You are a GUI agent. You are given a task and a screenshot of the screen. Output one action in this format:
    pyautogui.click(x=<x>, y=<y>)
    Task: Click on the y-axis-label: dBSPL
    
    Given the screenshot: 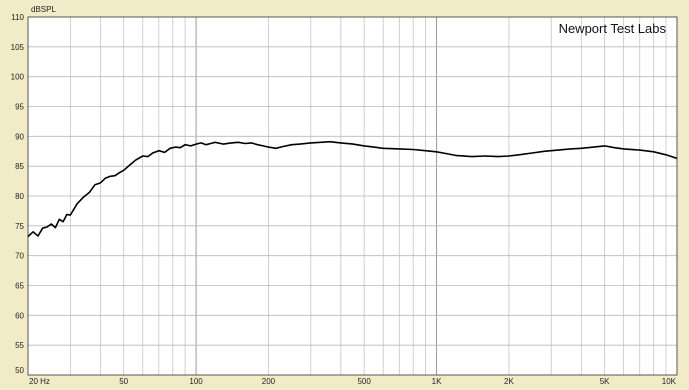 What is the action you would take?
    pyautogui.click(x=43, y=9)
    